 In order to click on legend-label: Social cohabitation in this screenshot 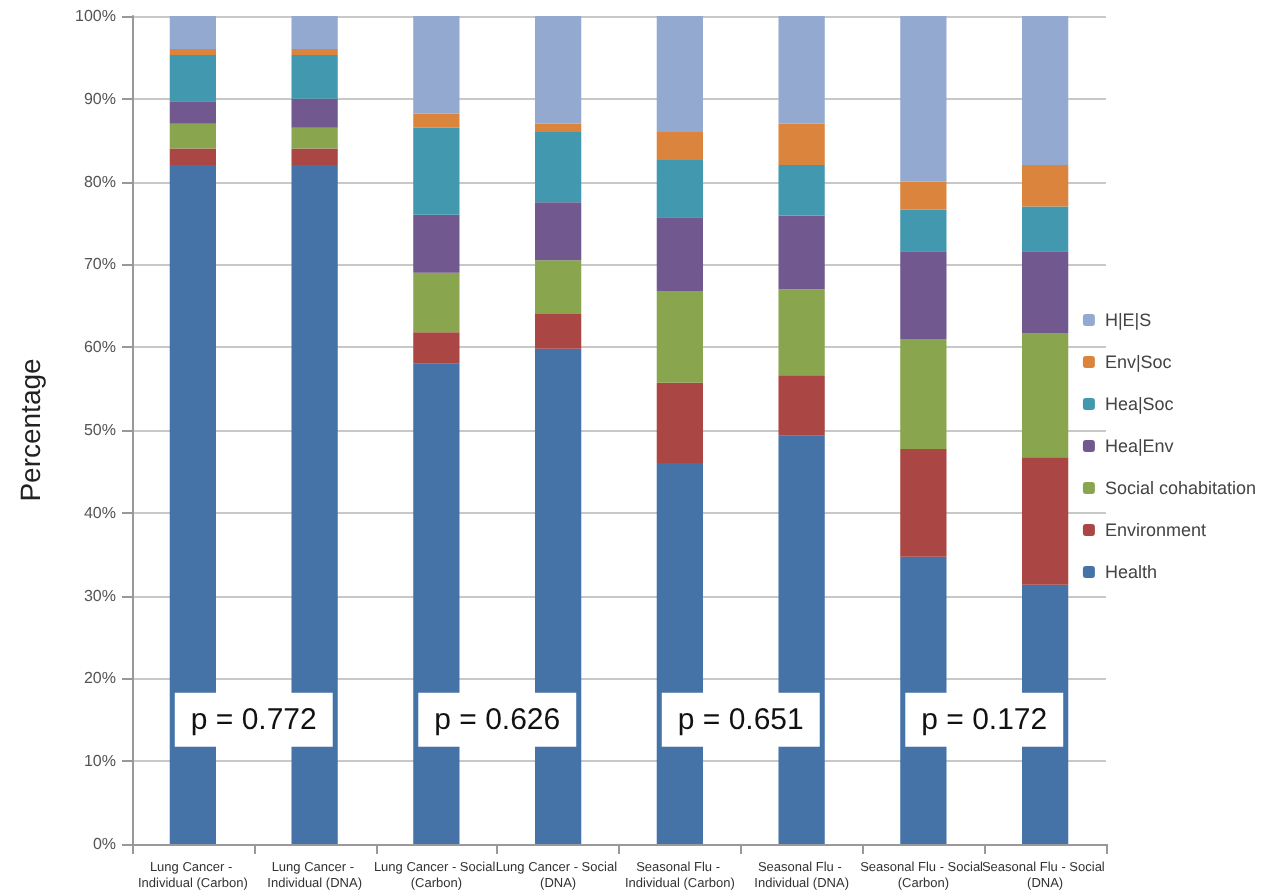, I will do `click(1180, 488)`.